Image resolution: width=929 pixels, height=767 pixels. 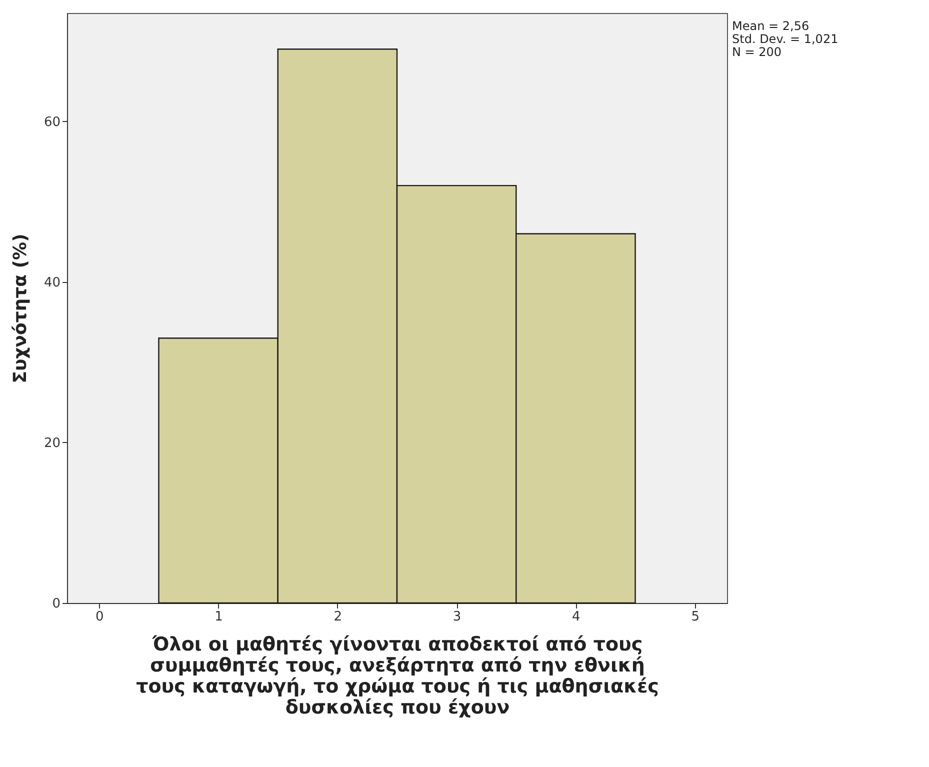 What do you see at coordinates (52, 443) in the screenshot?
I see `y-tick-label: 20` at bounding box center [52, 443].